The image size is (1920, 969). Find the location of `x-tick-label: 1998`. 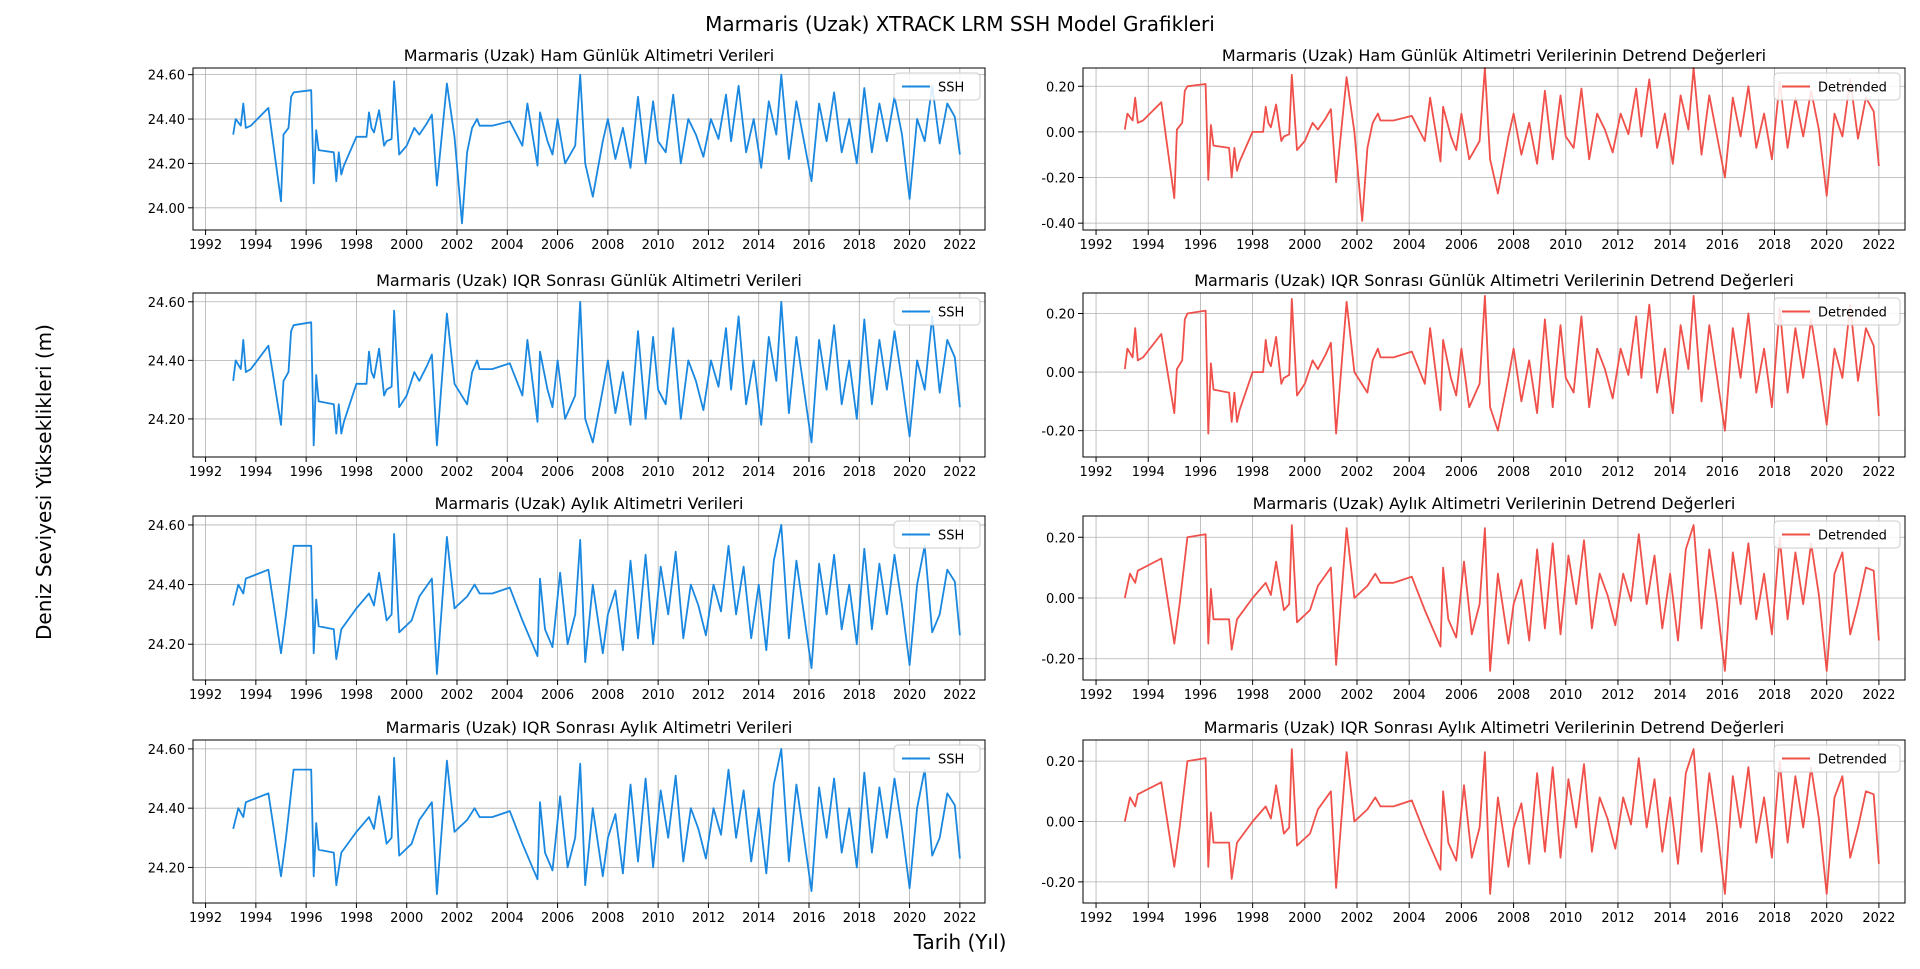

x-tick-label: 1998 is located at coordinates (356, 472).